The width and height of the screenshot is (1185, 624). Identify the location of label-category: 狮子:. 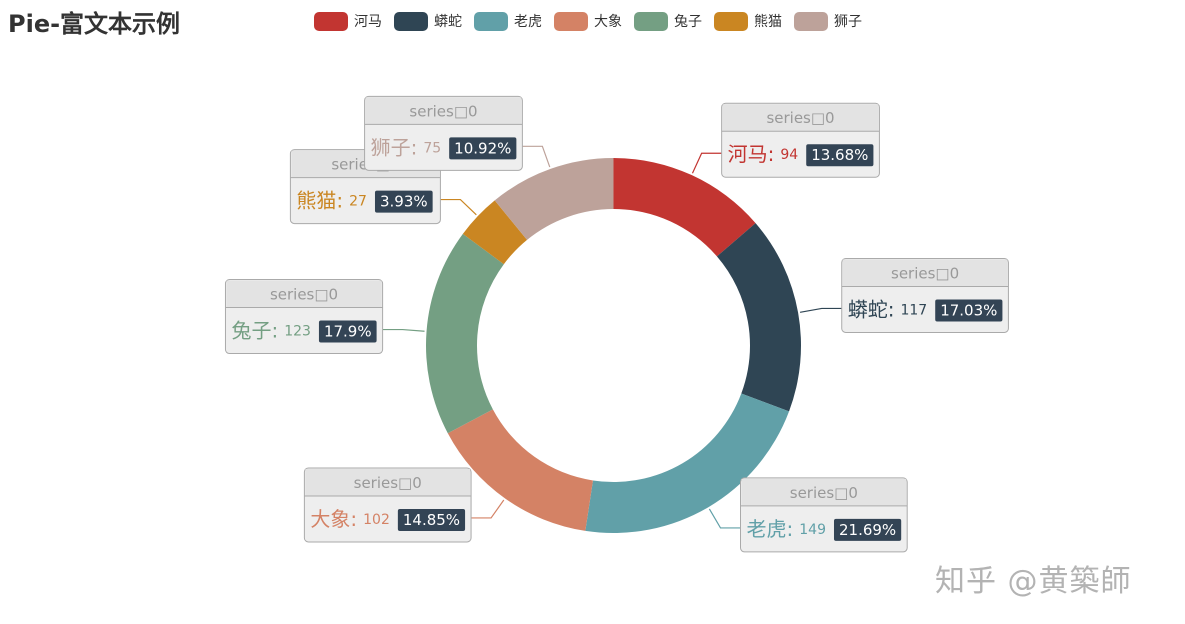
(394, 147).